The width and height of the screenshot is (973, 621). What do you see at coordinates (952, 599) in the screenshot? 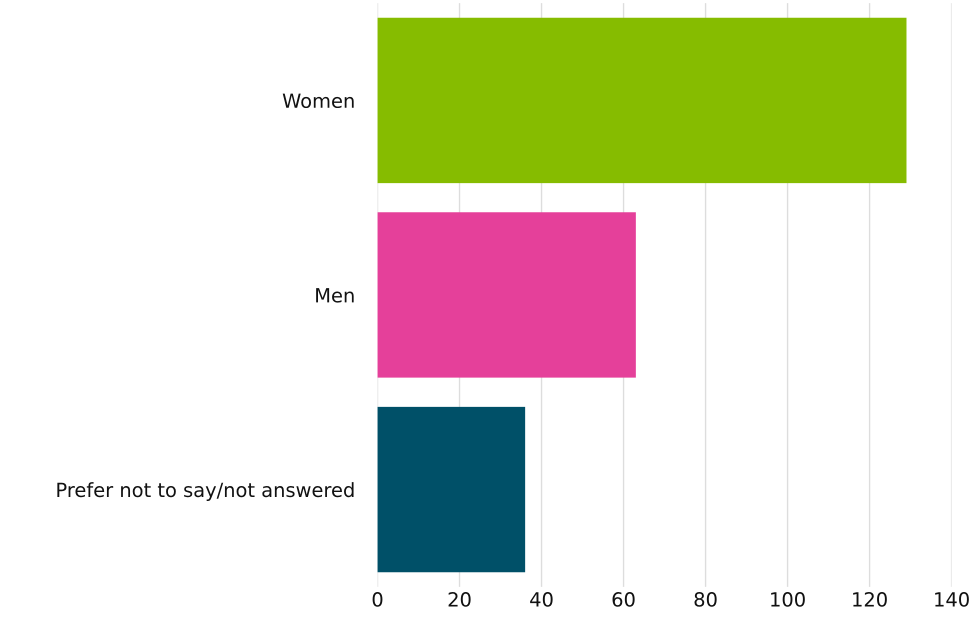
I see `x-tick-label: 140` at bounding box center [952, 599].